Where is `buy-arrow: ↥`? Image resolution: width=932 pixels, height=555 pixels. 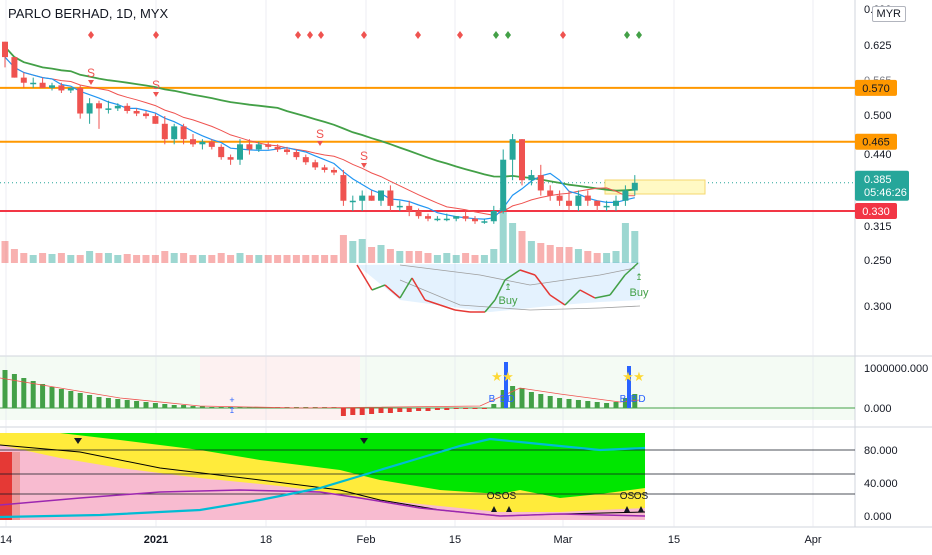 buy-arrow: ↥ is located at coordinates (508, 287).